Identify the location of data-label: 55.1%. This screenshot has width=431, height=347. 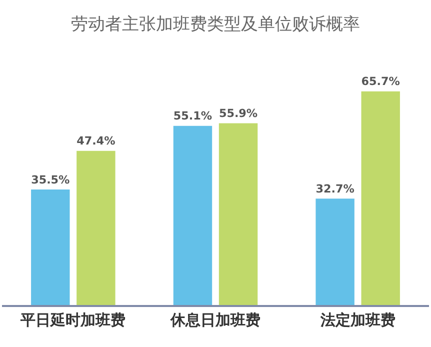
(192, 116).